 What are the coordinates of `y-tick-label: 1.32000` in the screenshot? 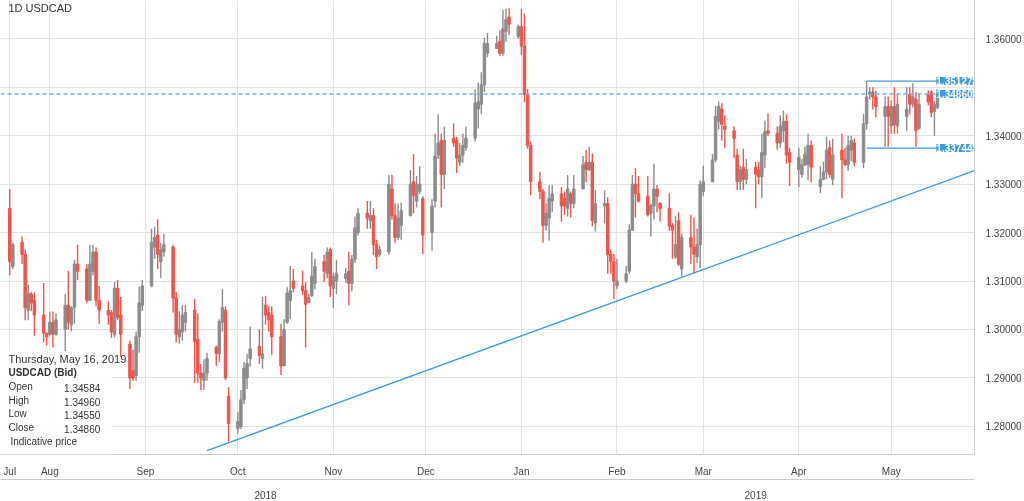 It's located at (1004, 233).